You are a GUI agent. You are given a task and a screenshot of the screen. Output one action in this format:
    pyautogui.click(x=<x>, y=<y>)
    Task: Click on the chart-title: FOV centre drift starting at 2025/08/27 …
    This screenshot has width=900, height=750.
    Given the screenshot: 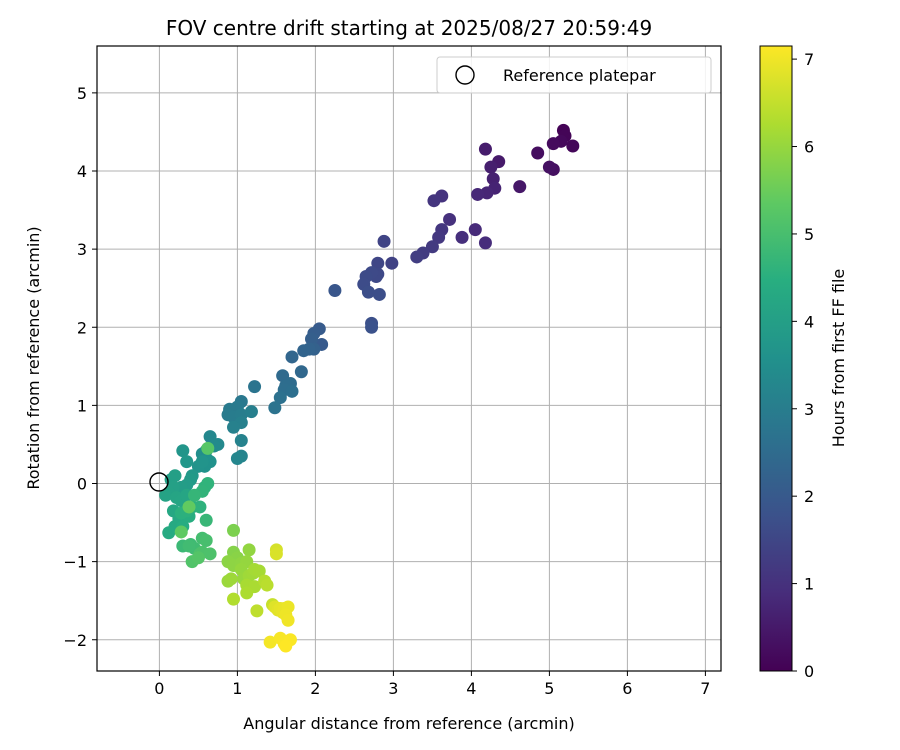 What is the action you would take?
    pyautogui.click(x=409, y=28)
    